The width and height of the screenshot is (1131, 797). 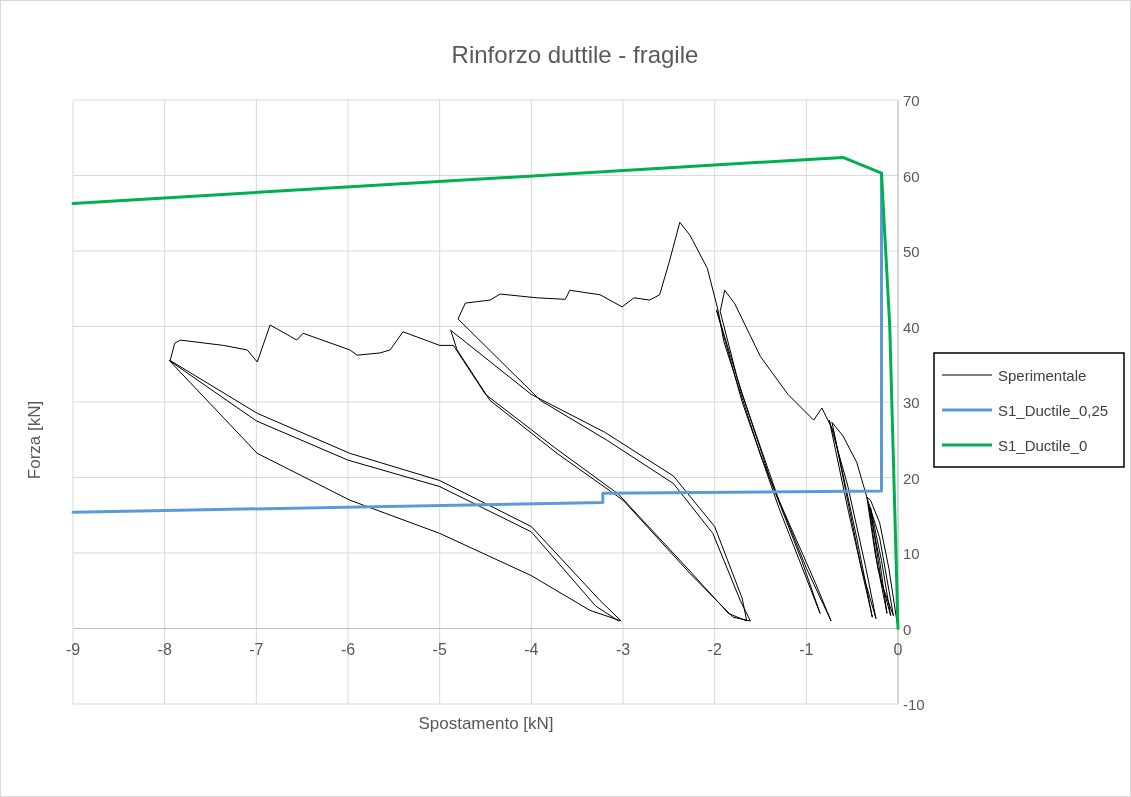 I want to click on x-tick-label: -9, so click(x=73, y=649).